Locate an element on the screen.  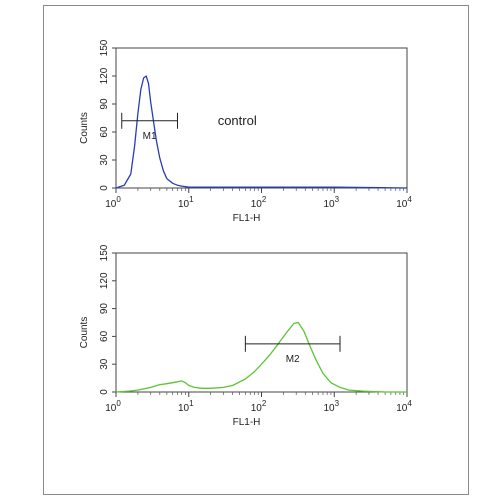
annotation-text: control is located at coordinates (237, 120).